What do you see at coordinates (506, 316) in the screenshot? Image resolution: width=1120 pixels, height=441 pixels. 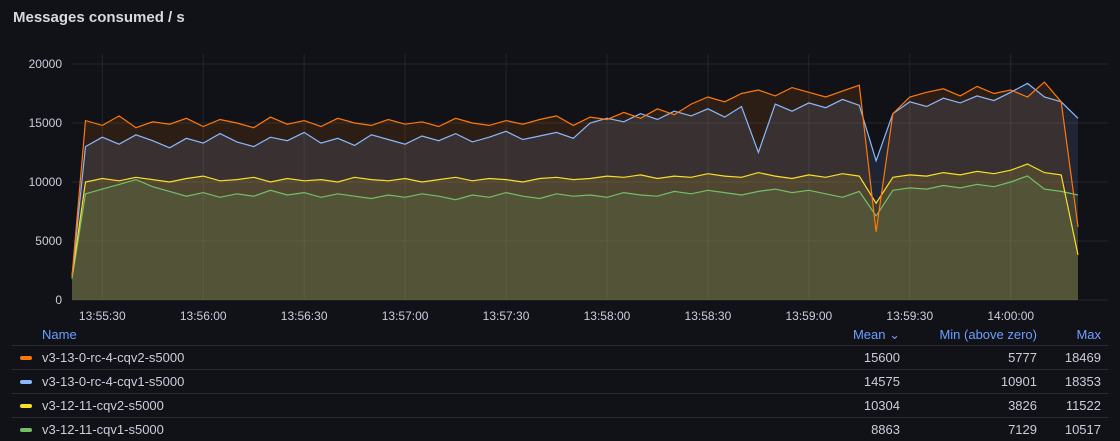 I see `x-tick-label: 13:57:30` at bounding box center [506, 316].